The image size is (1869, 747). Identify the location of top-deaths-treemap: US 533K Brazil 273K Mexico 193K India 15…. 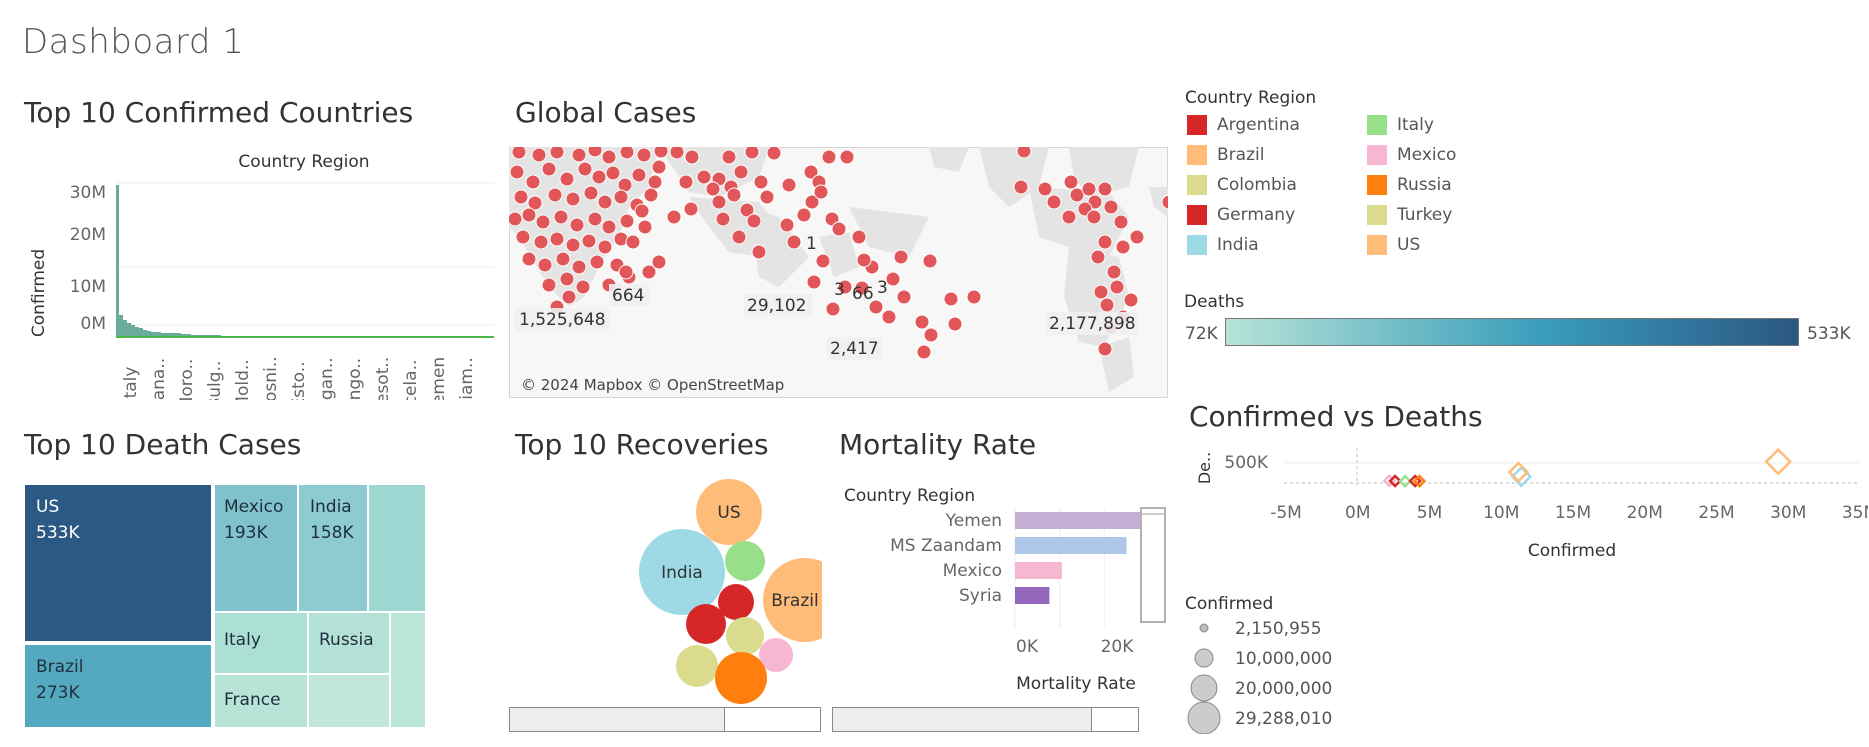
(225, 606).